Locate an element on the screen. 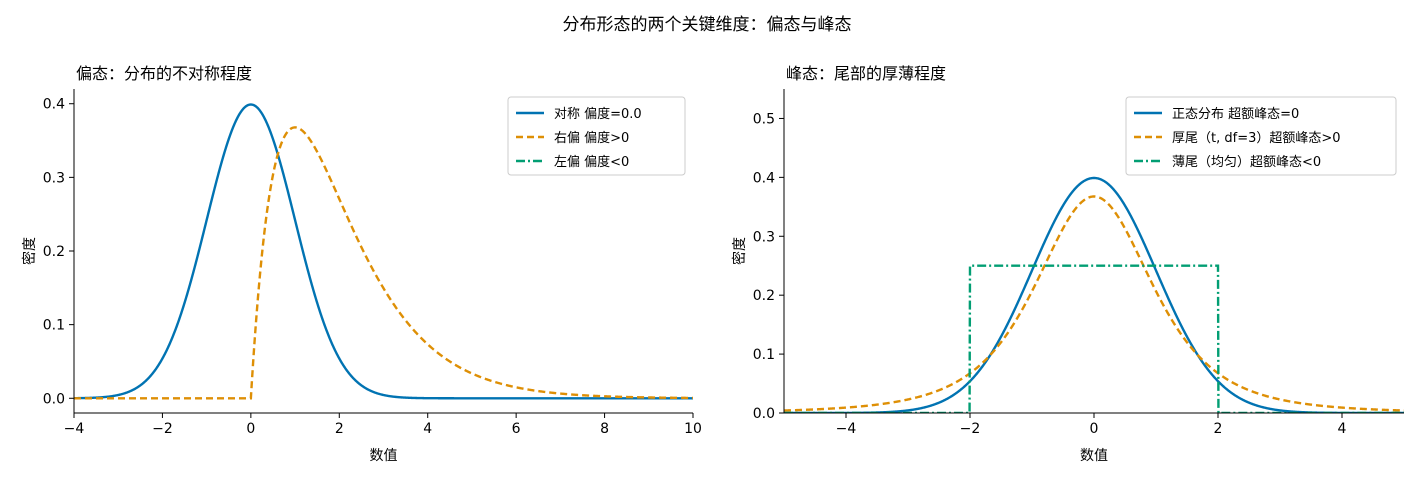 The width and height of the screenshot is (1415, 478). legend-label: 左偏 偏度<0 is located at coordinates (591, 162).